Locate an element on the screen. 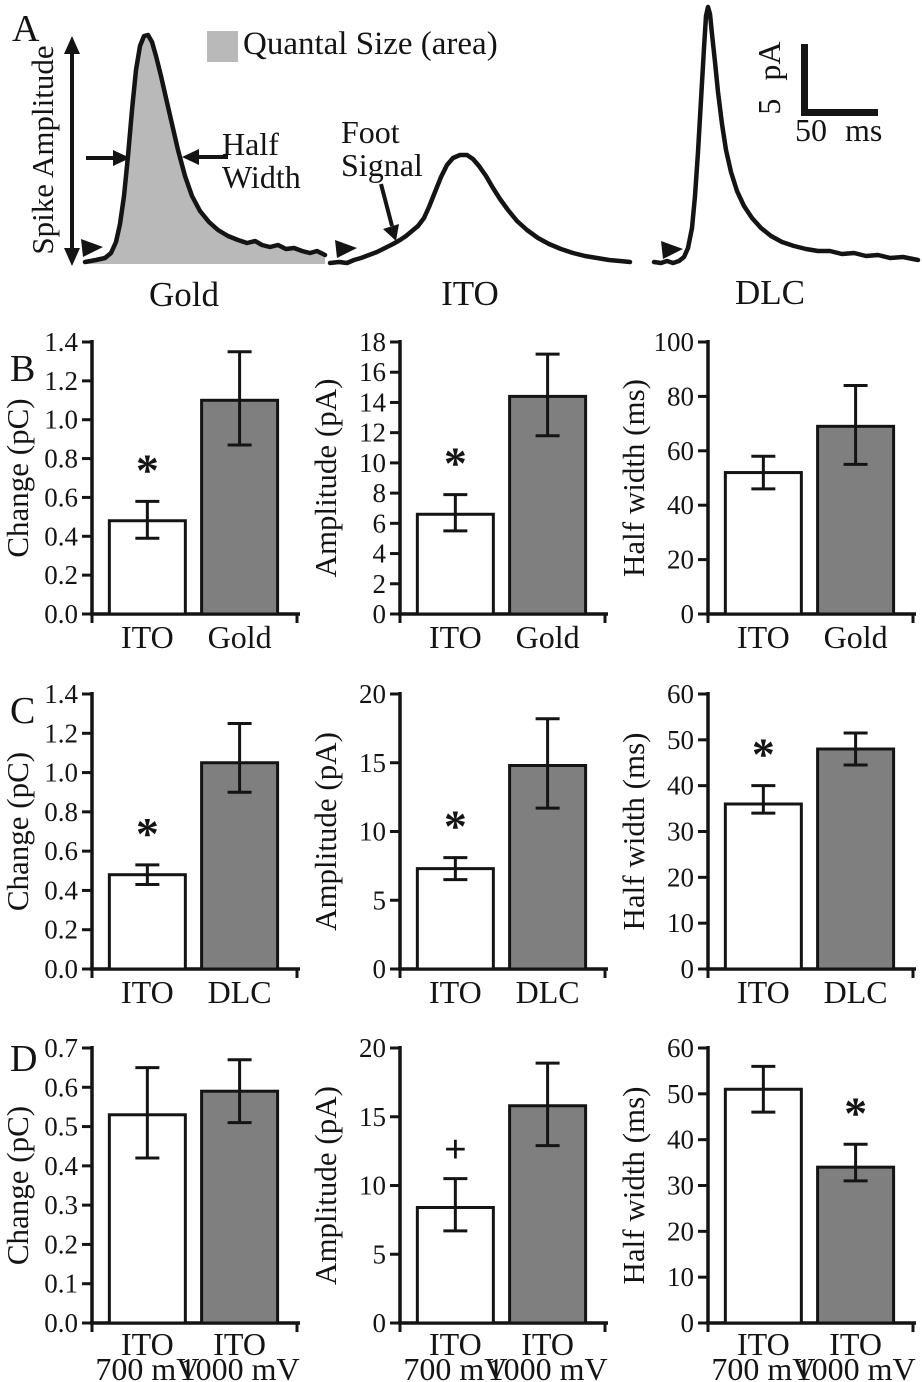  y-tick-label: 80 is located at coordinates (680, 396).